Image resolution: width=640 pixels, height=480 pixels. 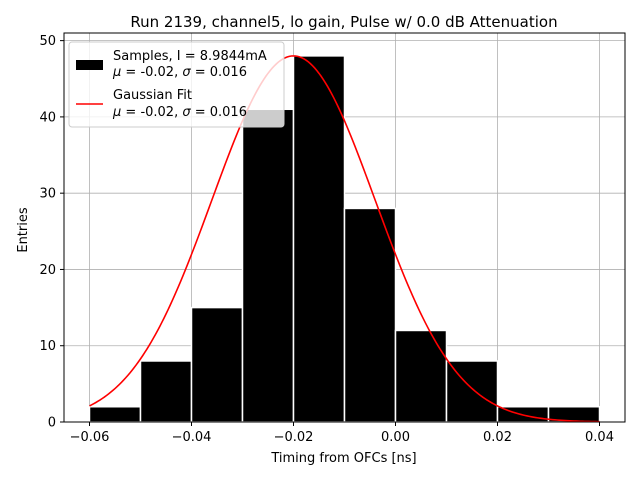 I want to click on x-tick-label-0: −0.06, so click(x=90, y=437).